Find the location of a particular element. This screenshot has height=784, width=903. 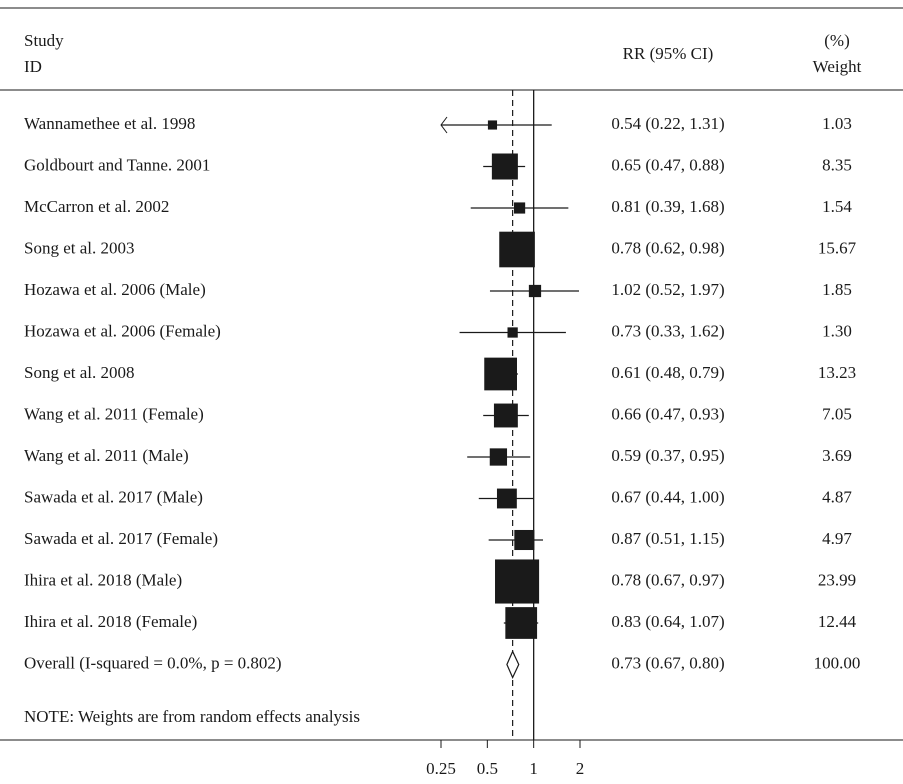

estimate-label: 0.61 (0.48, 0.79) is located at coordinates (667, 372).